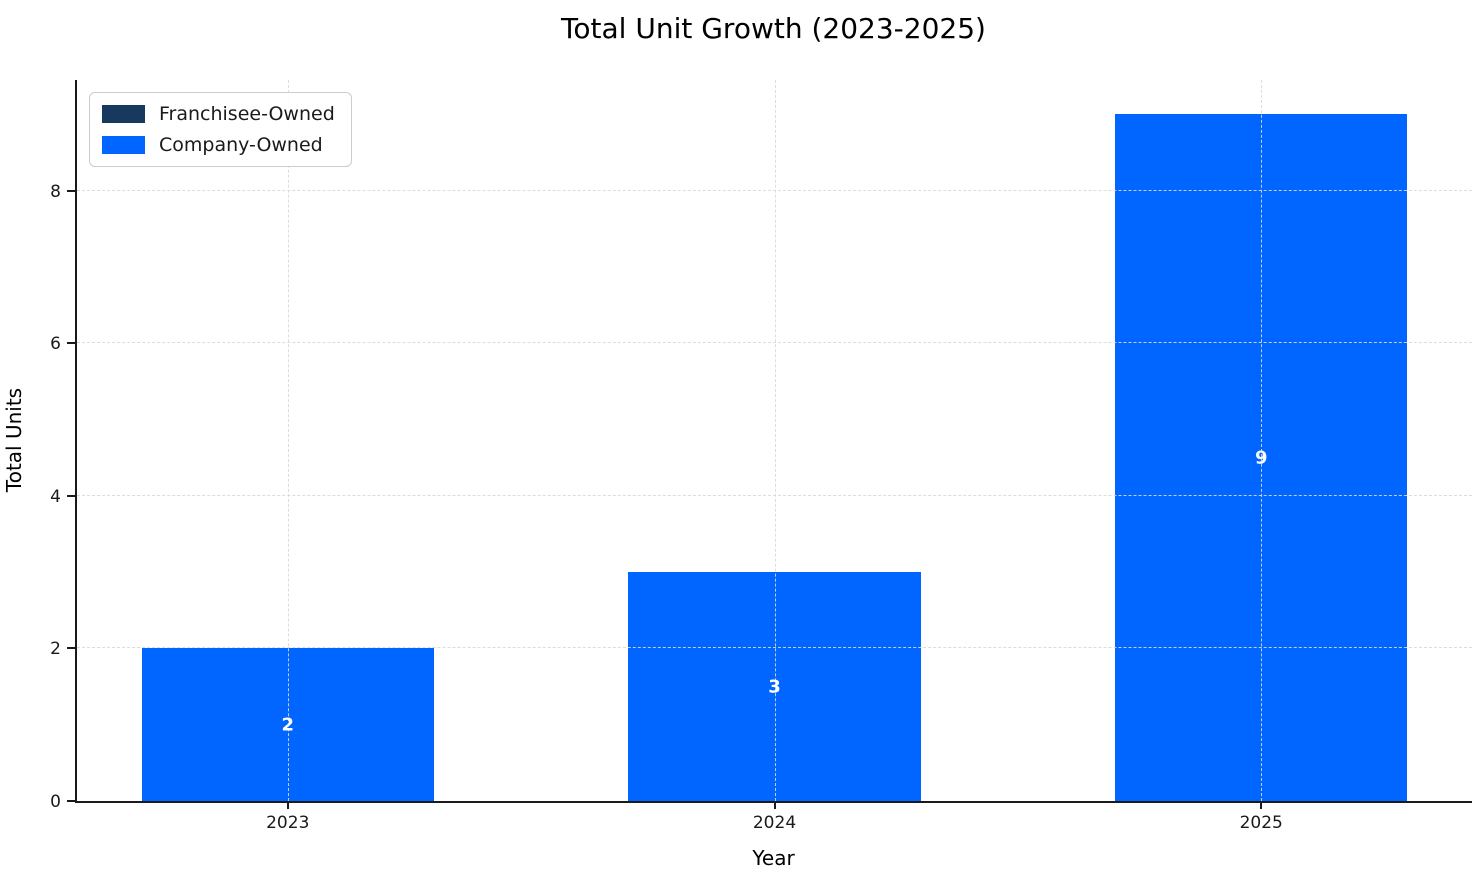 The image size is (1484, 884). What do you see at coordinates (1261, 458) in the screenshot?
I see `bar-total-label: 9` at bounding box center [1261, 458].